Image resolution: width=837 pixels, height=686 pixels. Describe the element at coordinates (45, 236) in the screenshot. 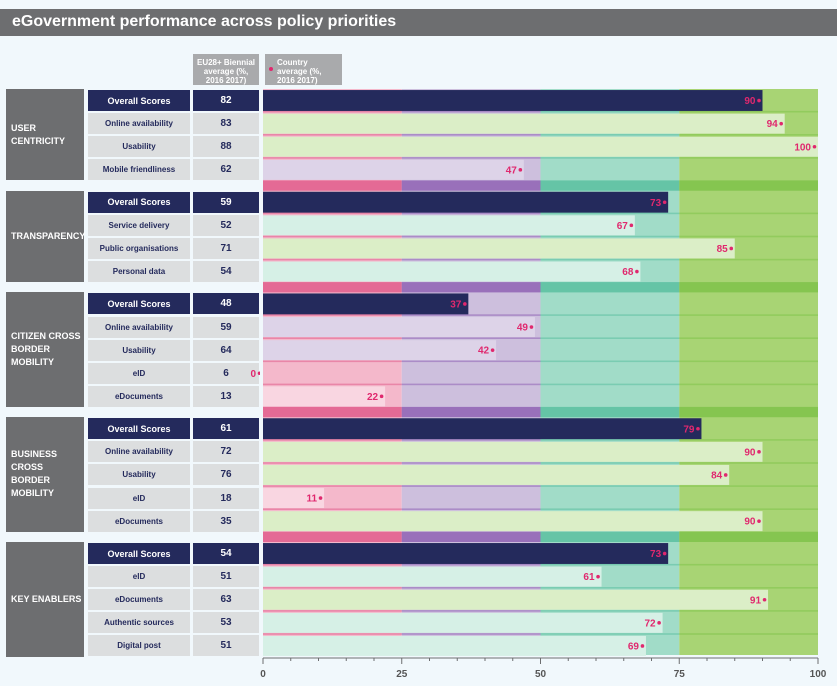

I see `group-label: TRANSPARENCY` at that location.